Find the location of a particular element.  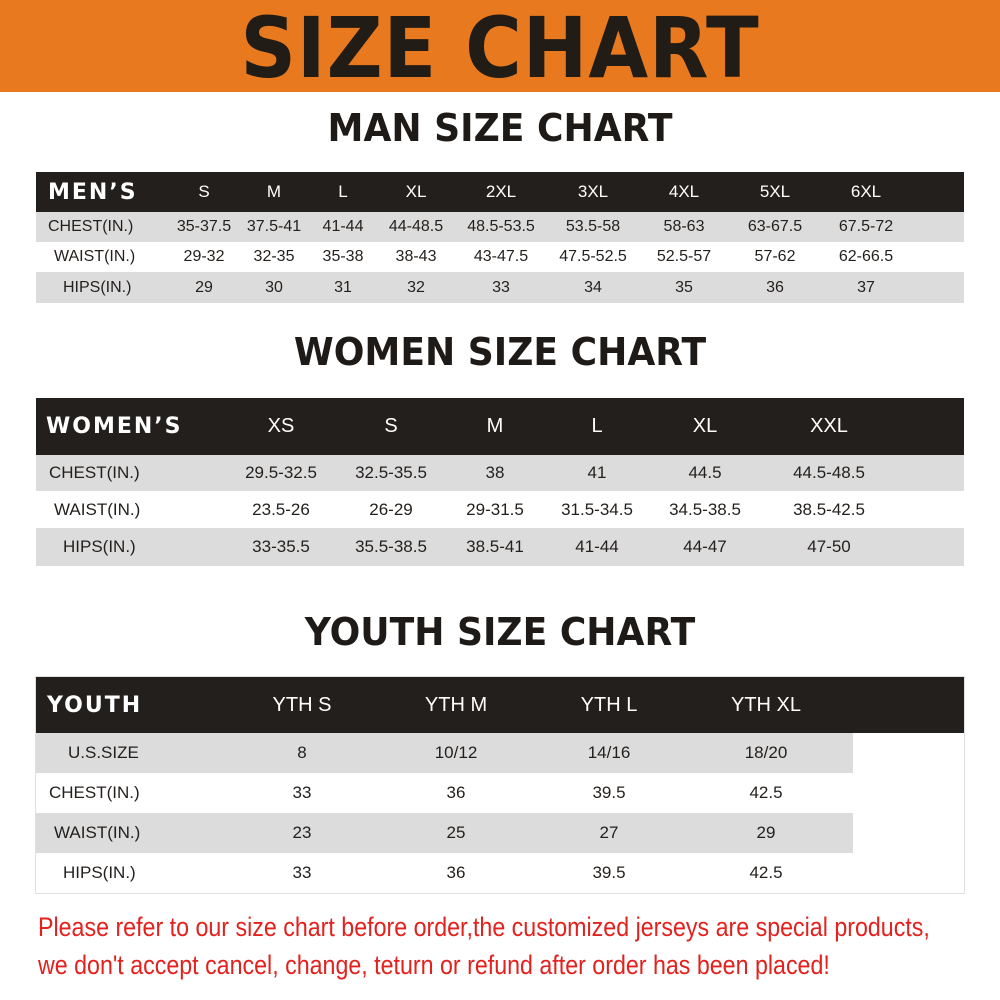

women-header-row: WOMEN’S XS S M L XL XXL is located at coordinates (500, 426).